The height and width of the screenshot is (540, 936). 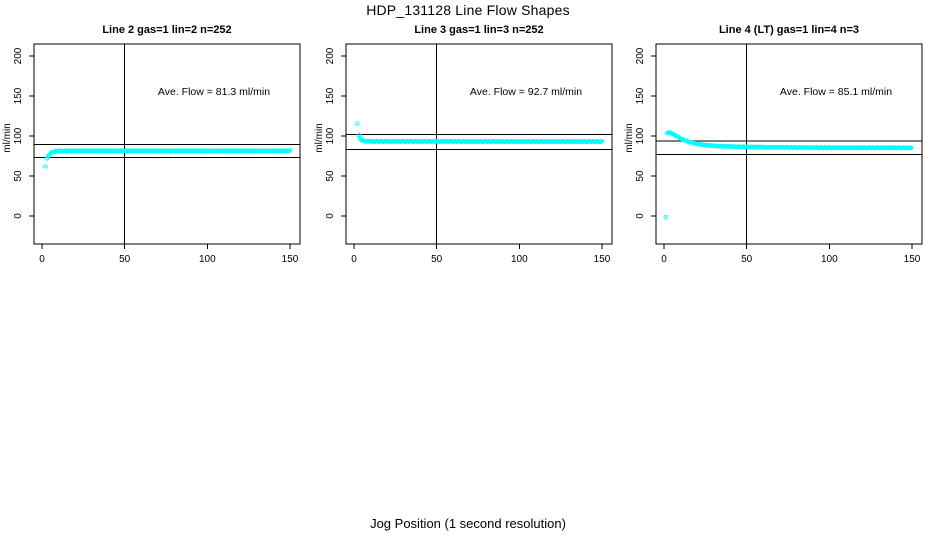 What do you see at coordinates (478, 30) in the screenshot?
I see `panel-title: Line 3 gas=1 lin=3 n=252` at bounding box center [478, 30].